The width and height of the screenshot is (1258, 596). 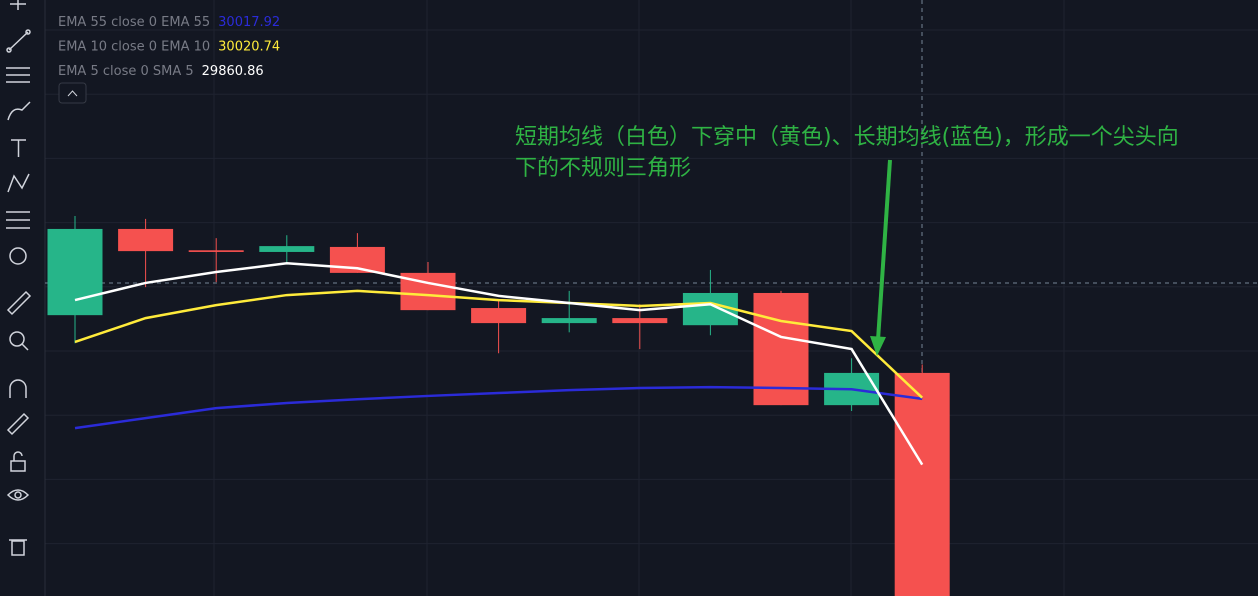 I want to click on tool-eye, so click(x=18, y=495).